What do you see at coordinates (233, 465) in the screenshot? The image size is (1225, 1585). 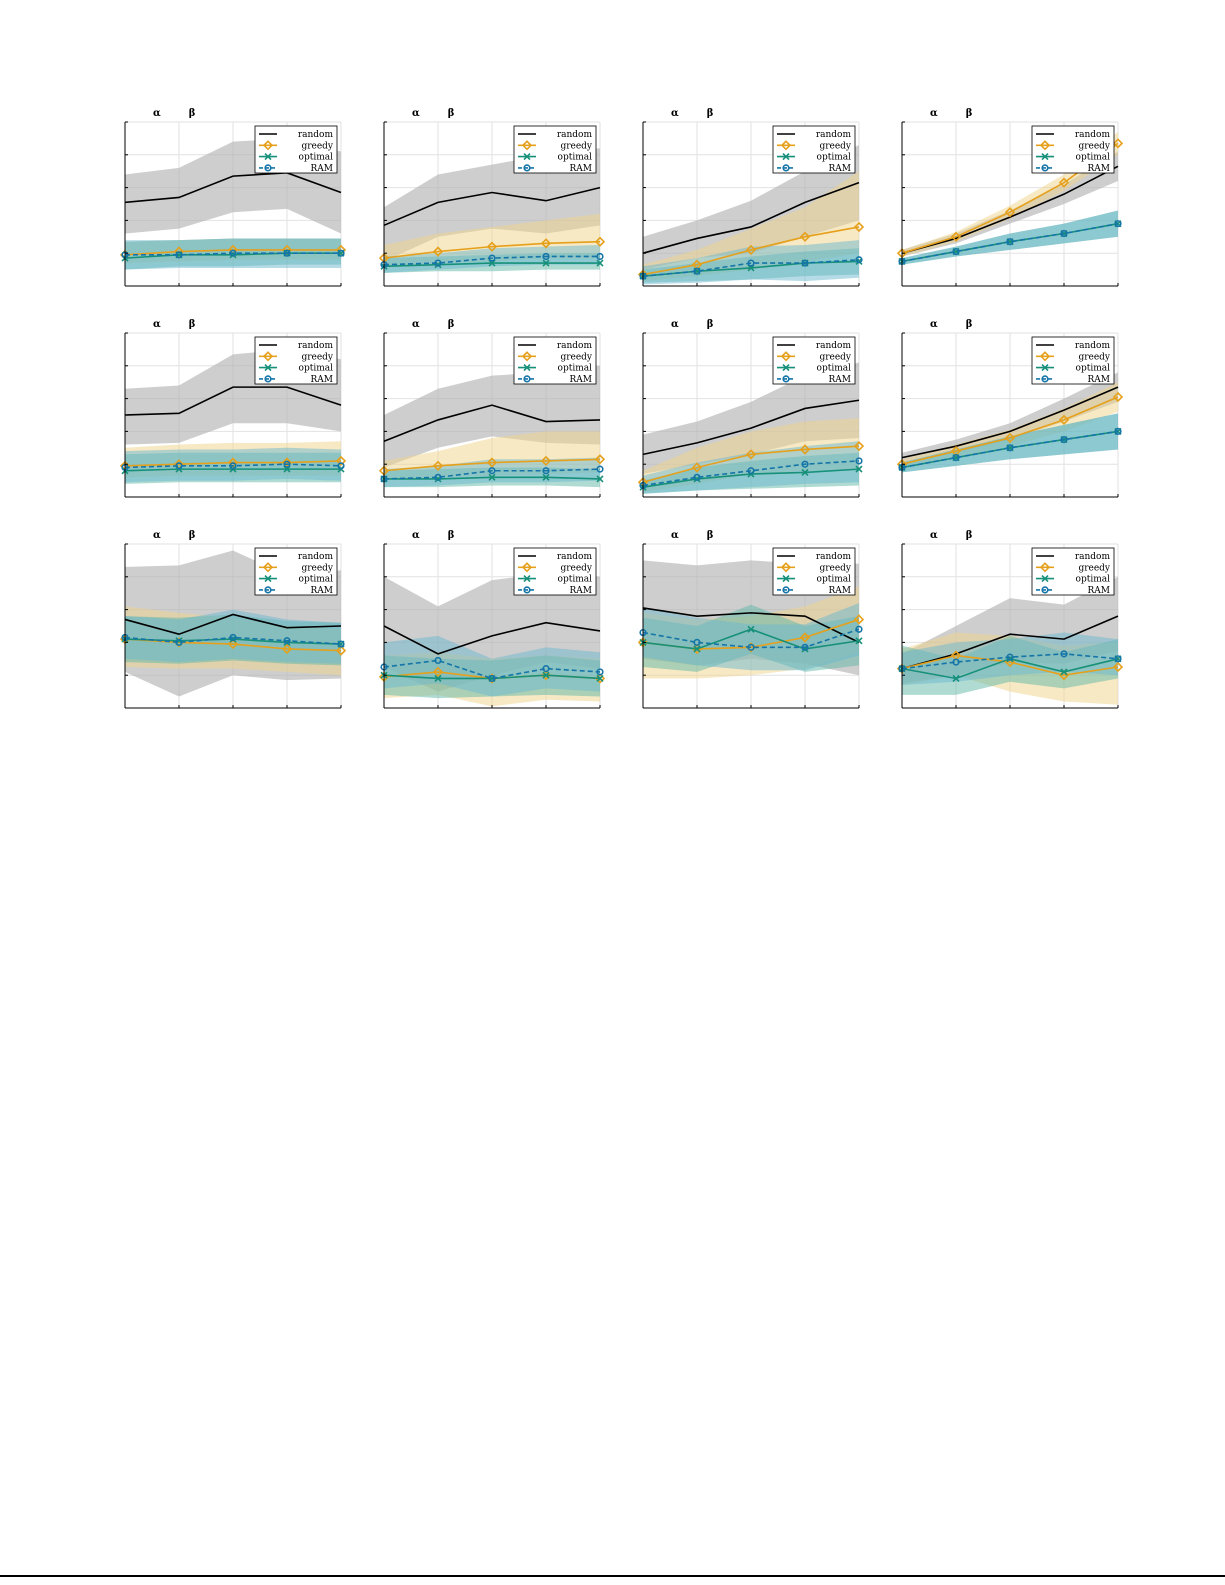 I see `band-ram` at bounding box center [233, 465].